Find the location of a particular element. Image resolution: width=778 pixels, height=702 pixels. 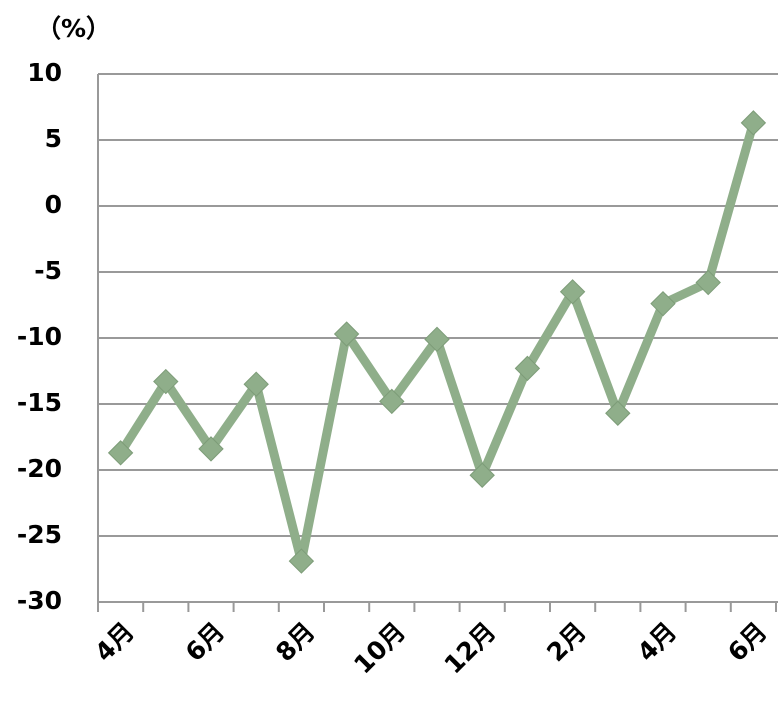

y-tick-label: 0 is located at coordinates (53, 204).